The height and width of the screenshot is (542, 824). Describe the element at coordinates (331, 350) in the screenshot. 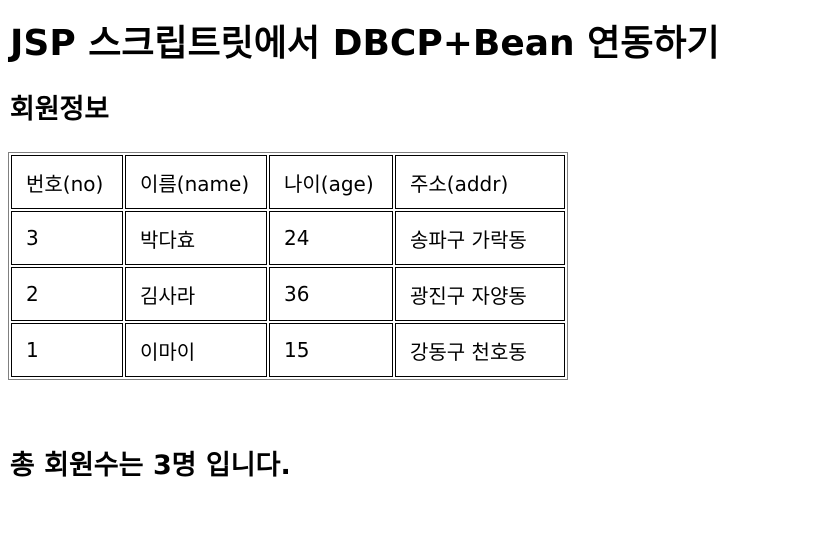

I see `cell-age: 15` at that location.